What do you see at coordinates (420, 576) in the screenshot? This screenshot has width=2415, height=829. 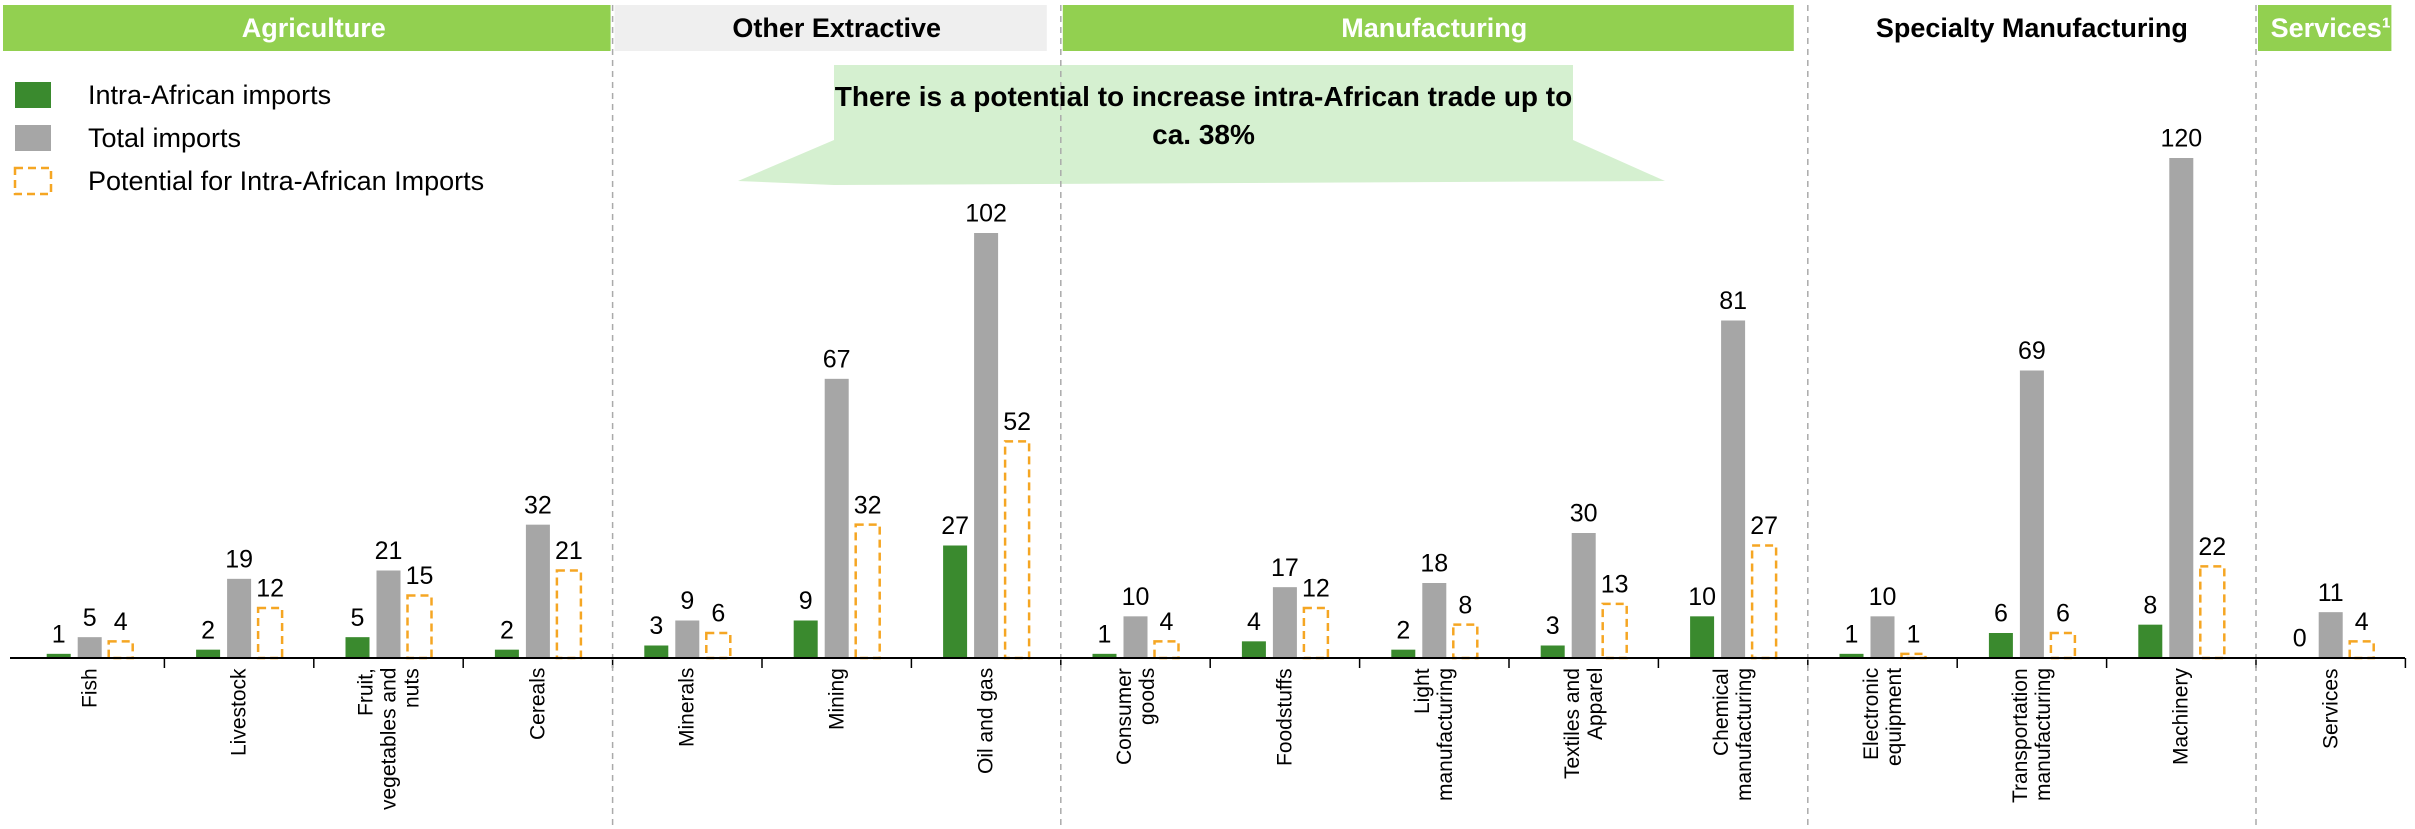 I see `value-label: 15` at bounding box center [420, 576].